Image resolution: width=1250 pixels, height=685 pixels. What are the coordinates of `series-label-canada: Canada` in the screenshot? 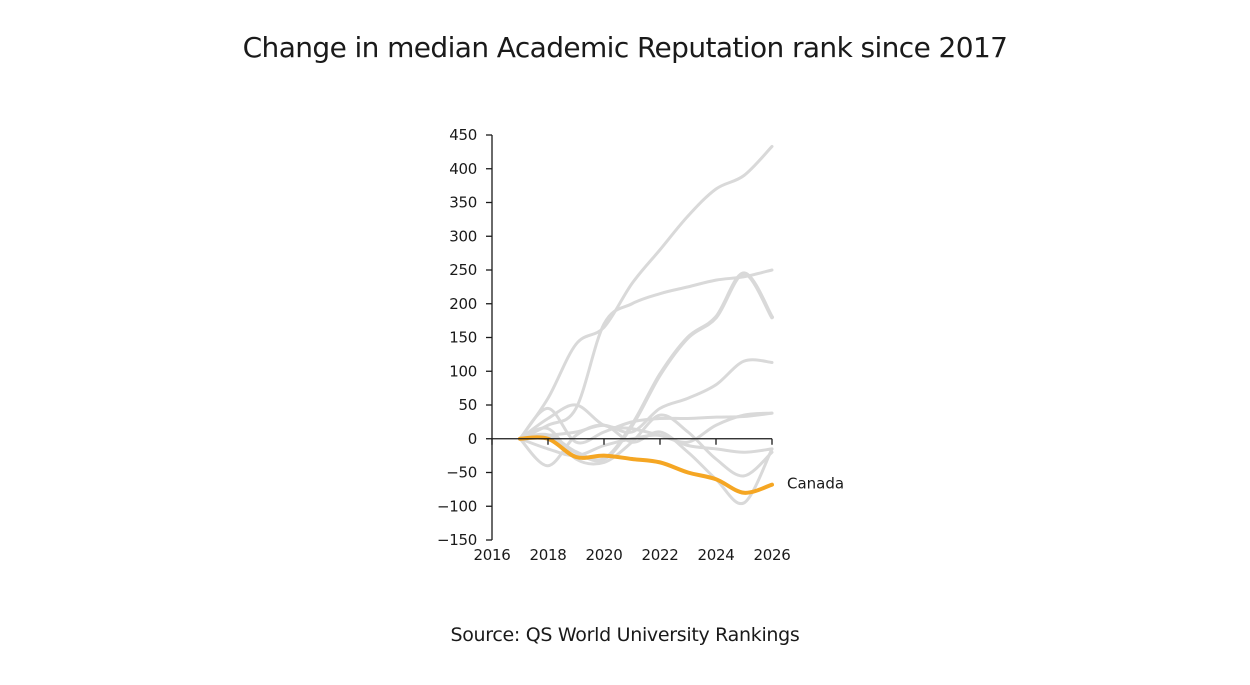 It's located at (815, 484).